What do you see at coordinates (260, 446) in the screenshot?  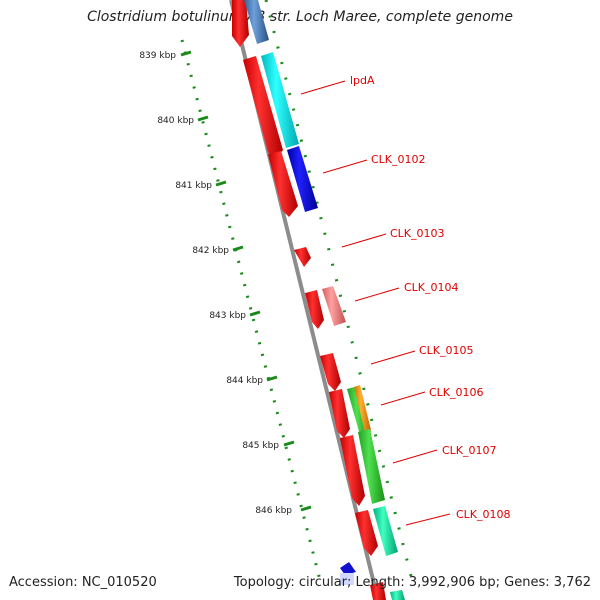 I see `ruler-tick-label: 845 kbp` at bounding box center [260, 446].